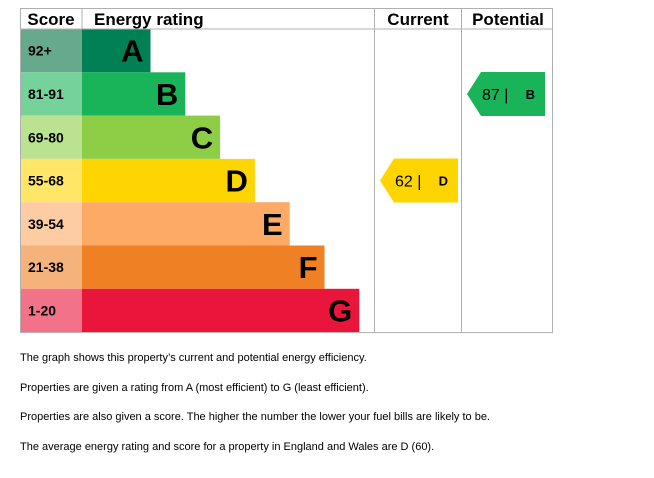 This screenshot has height=478, width=654. I want to click on potential-rating-marker: 87 | B, so click(506, 93).